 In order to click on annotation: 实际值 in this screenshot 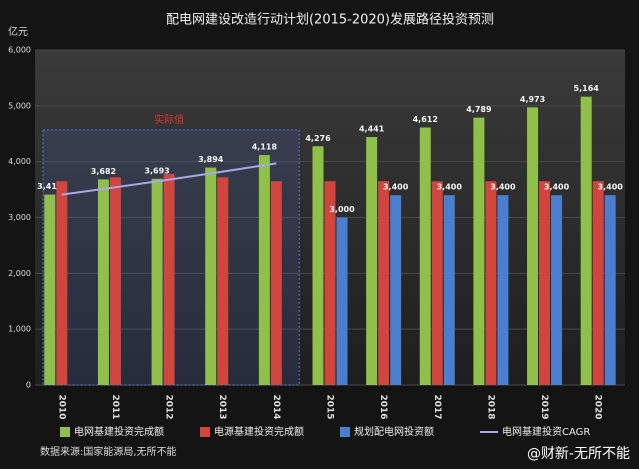, I will do `click(169, 119)`.